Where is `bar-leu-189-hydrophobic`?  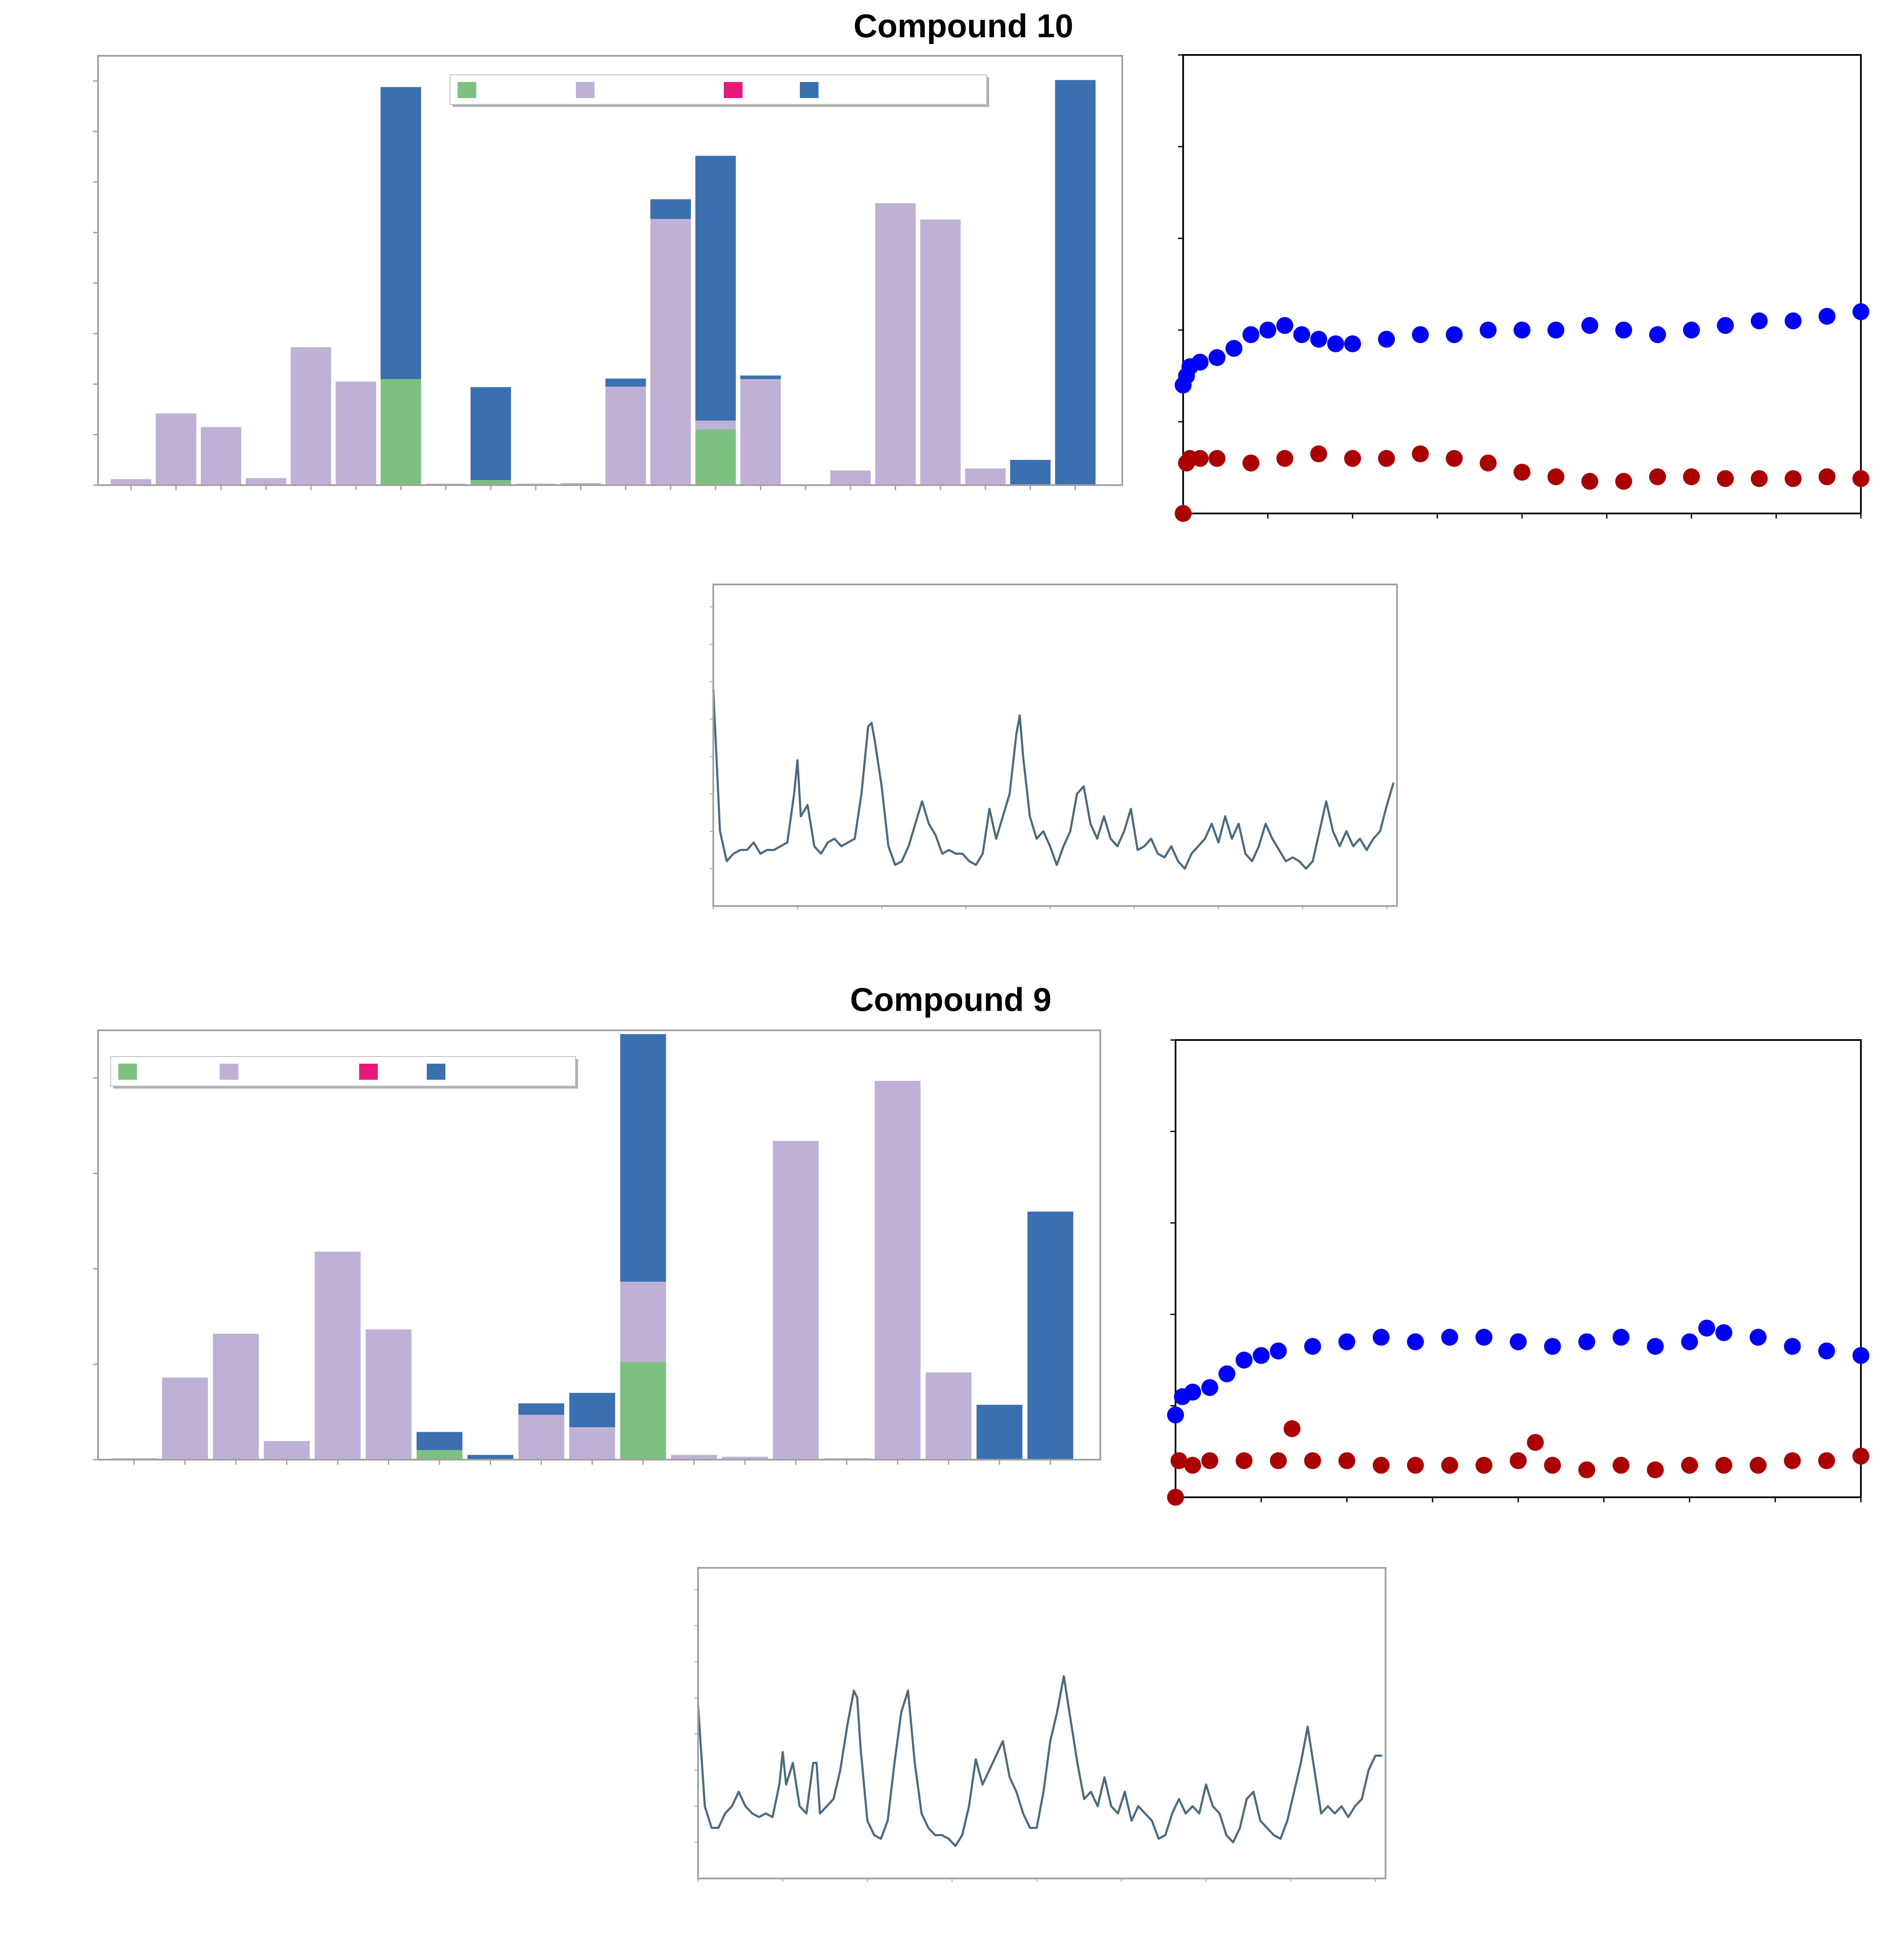 bar-leu-189-hydrophobic is located at coordinates (356, 433).